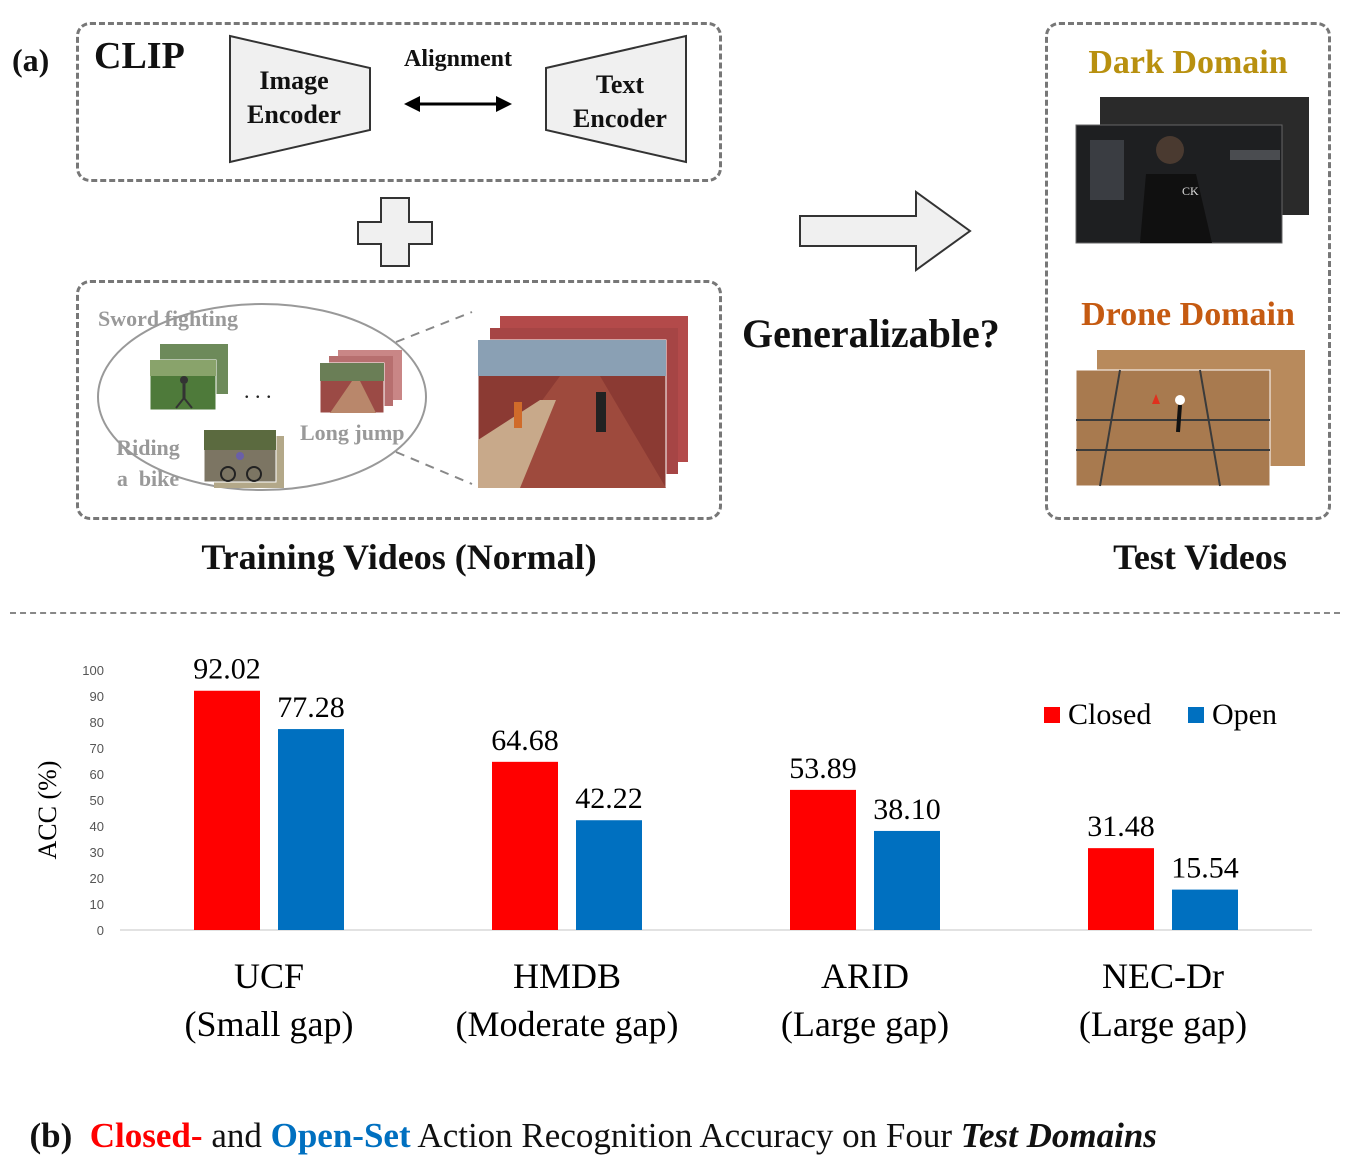  What do you see at coordinates (1163, 976) in the screenshot?
I see `category-label: NEC-Dr` at bounding box center [1163, 976].